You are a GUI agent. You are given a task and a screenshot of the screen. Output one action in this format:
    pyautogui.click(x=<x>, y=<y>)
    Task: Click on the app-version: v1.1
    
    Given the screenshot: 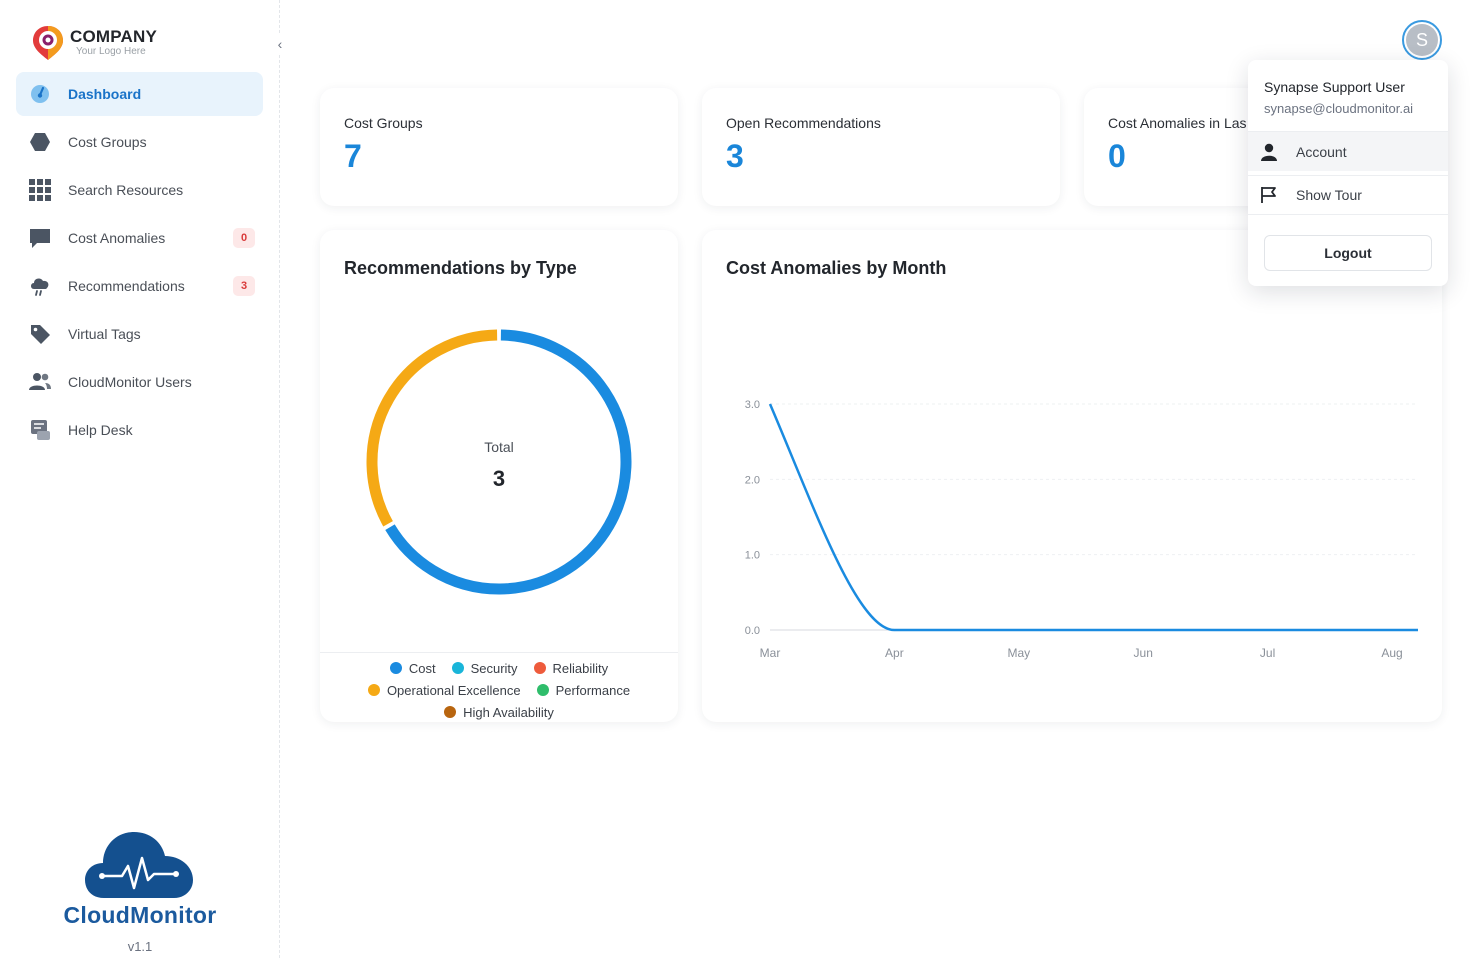 What is the action you would take?
    pyautogui.click(x=140, y=946)
    